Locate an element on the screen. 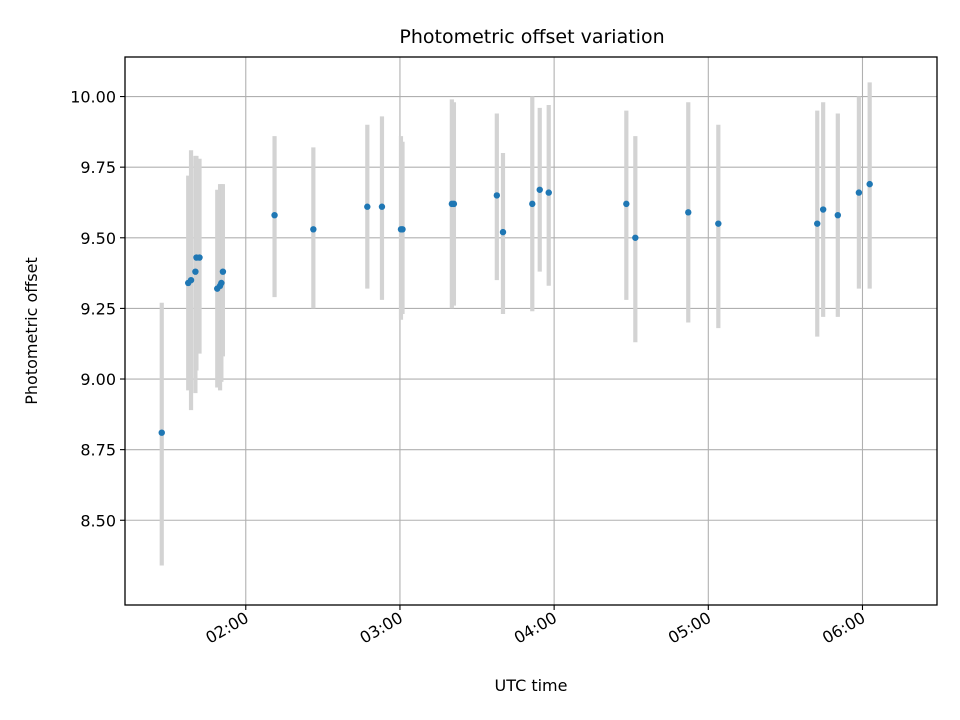 This screenshot has width=960, height=720. x-tick-label: 06:00 is located at coordinates (843, 628).